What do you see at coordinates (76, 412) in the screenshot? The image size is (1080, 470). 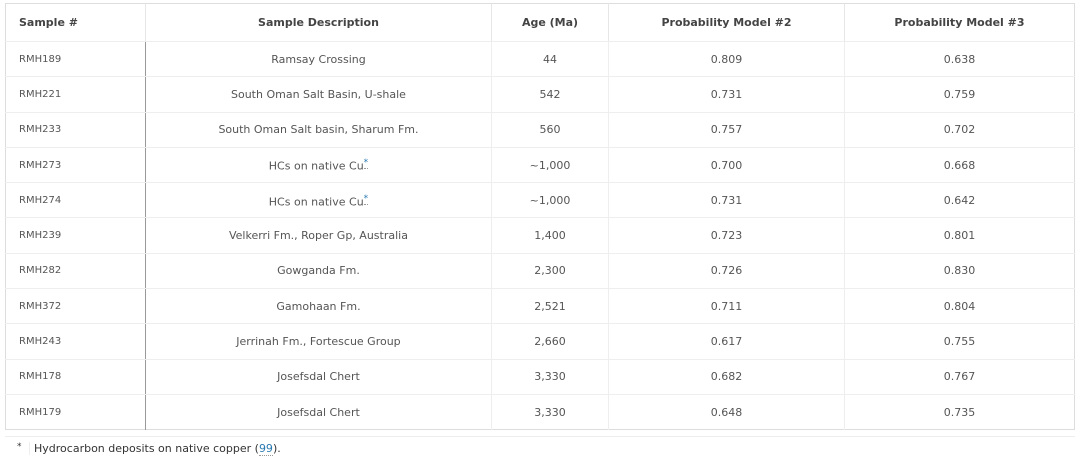 I see `cell-sample: RMH179` at bounding box center [76, 412].